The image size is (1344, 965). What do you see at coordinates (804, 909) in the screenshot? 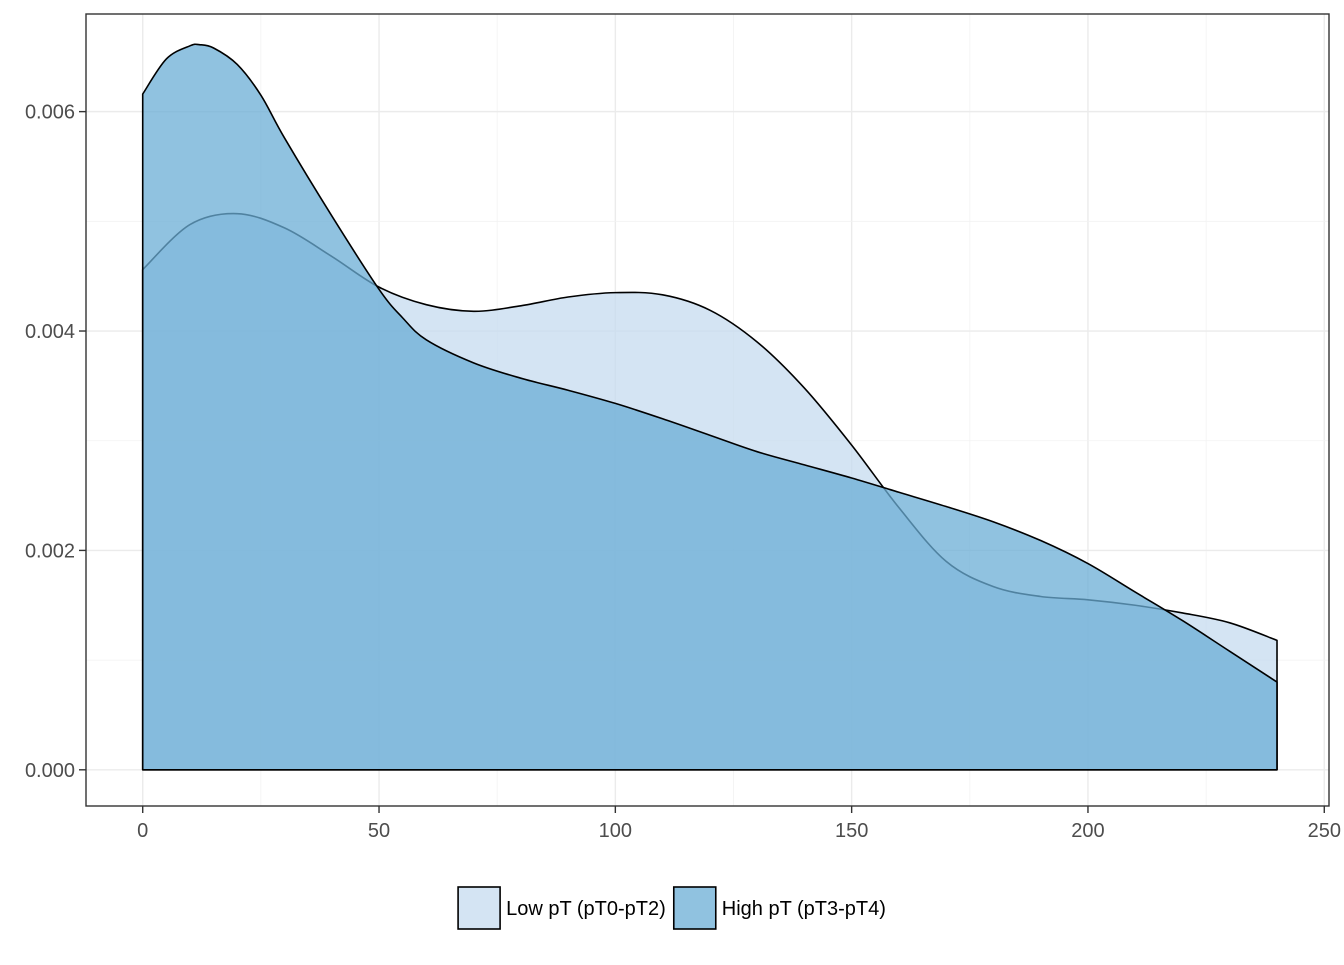
I see `legend-label-series-2: High pT (pT3-pT4)` at bounding box center [804, 909].